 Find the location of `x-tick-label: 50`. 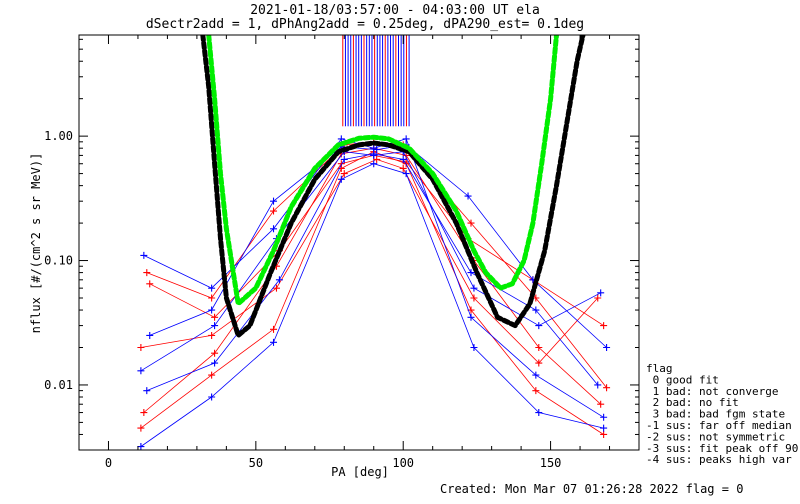

x-tick-label: 50 is located at coordinates (256, 463).